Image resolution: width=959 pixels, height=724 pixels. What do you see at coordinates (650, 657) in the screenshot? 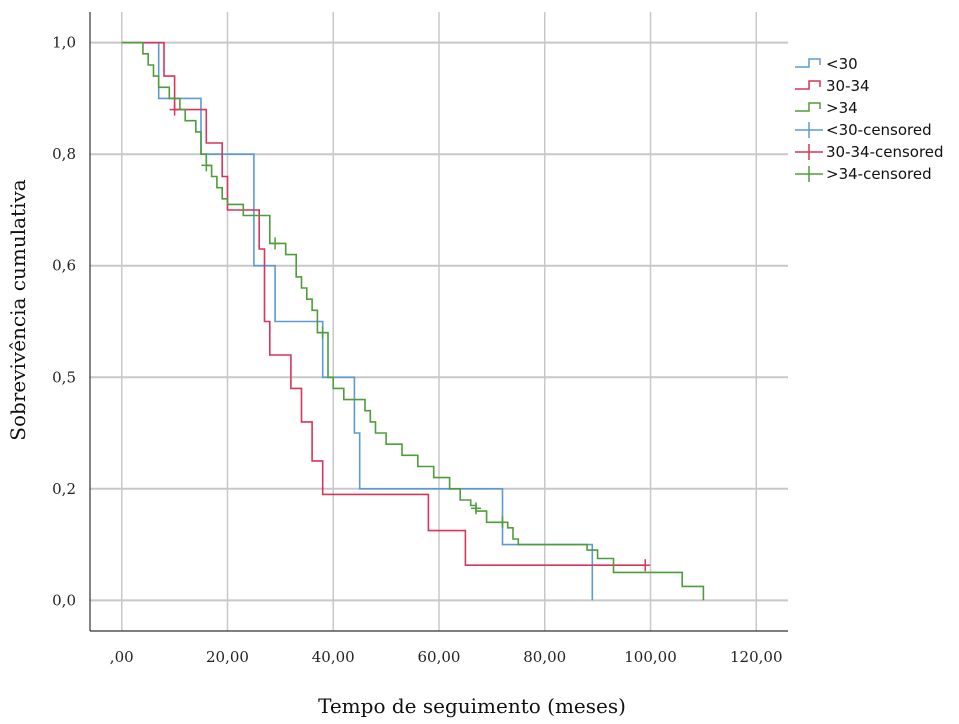
I see `x-tick-label: 100,00` at bounding box center [650, 657].